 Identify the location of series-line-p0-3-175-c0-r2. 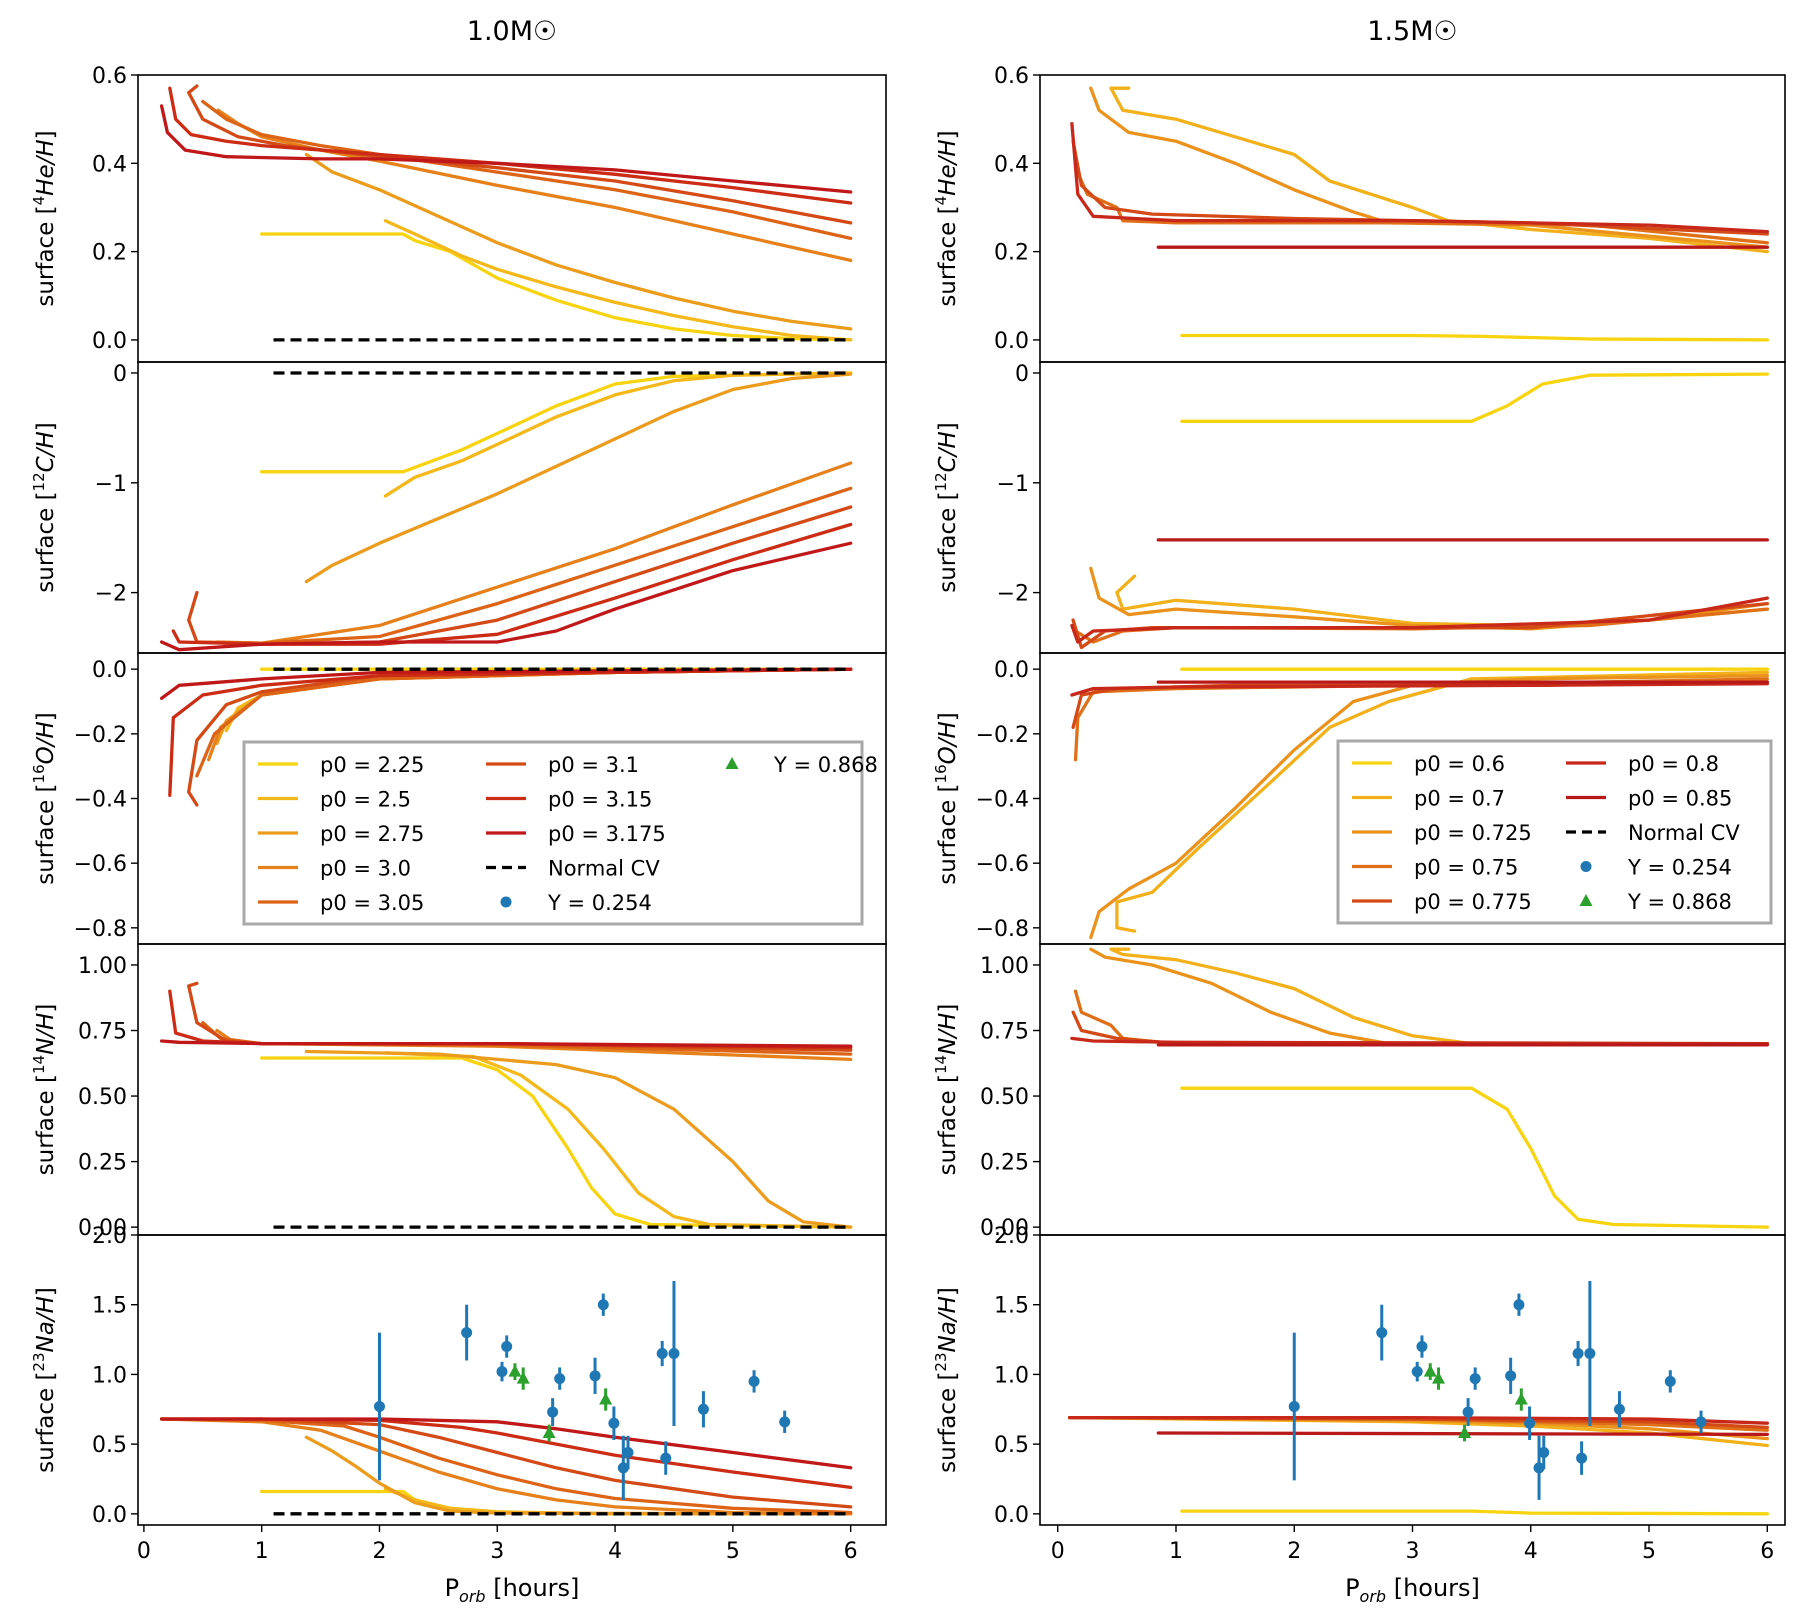
(506, 683).